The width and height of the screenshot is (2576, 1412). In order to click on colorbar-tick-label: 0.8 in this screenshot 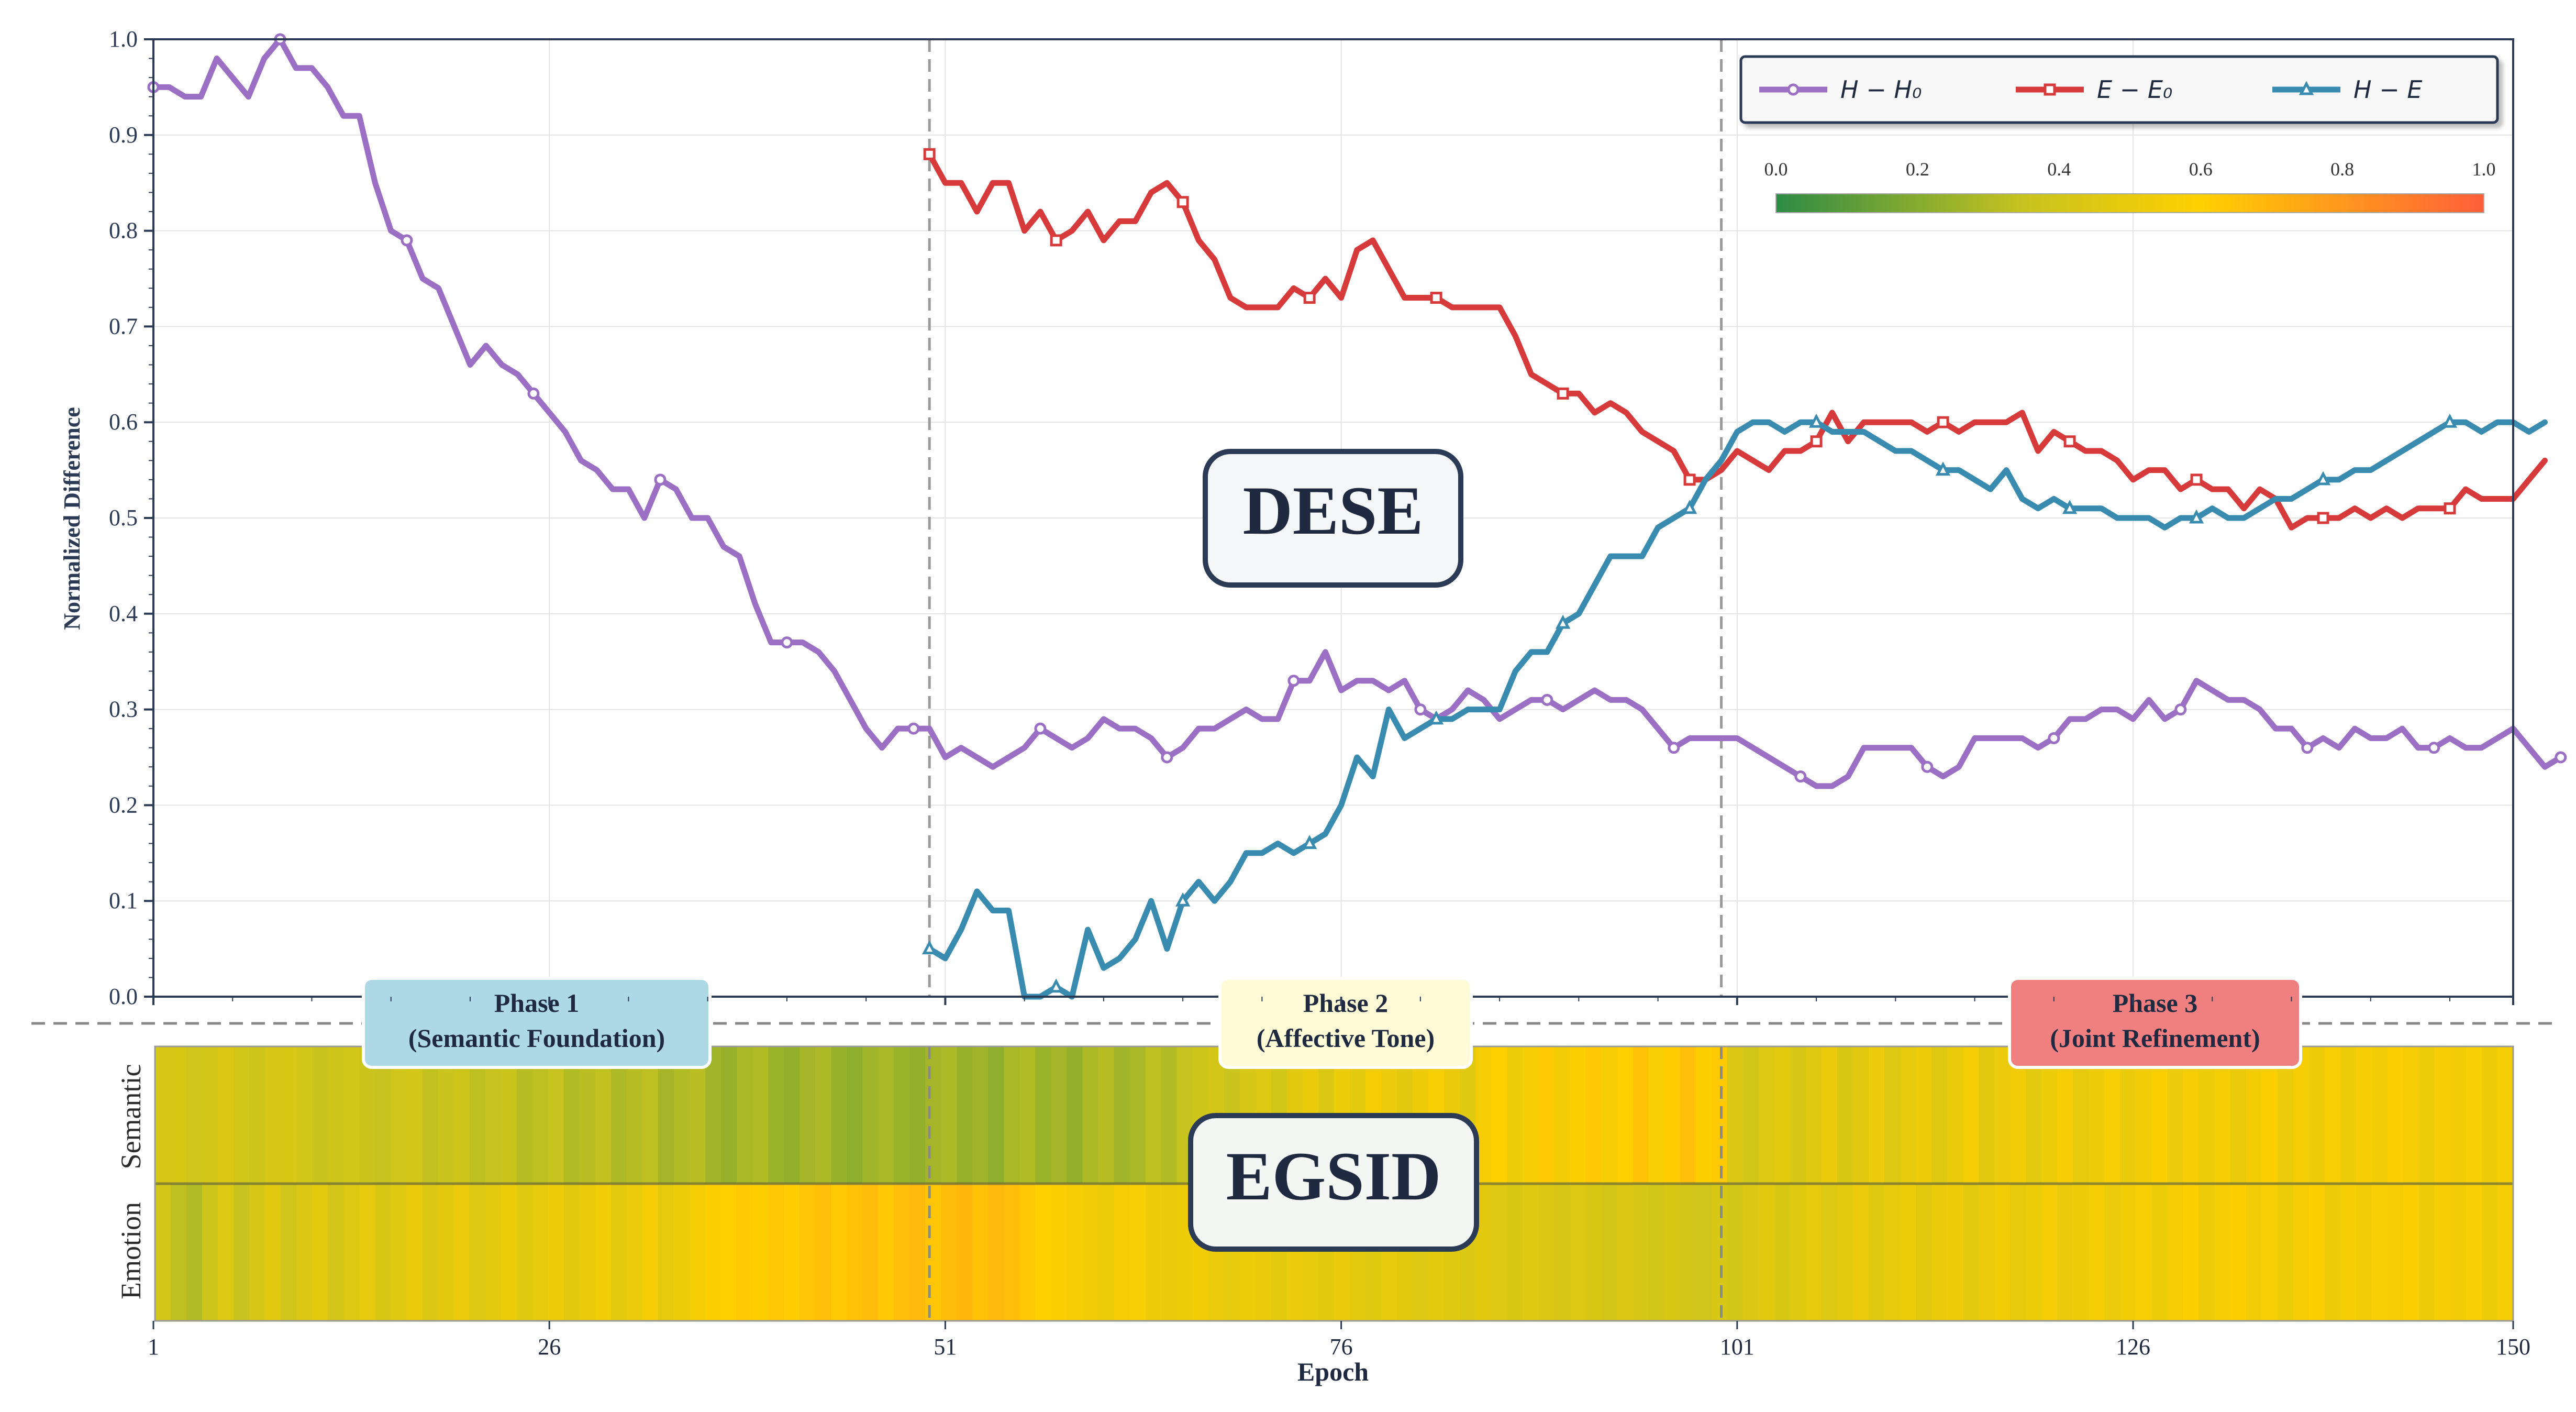, I will do `click(2342, 169)`.